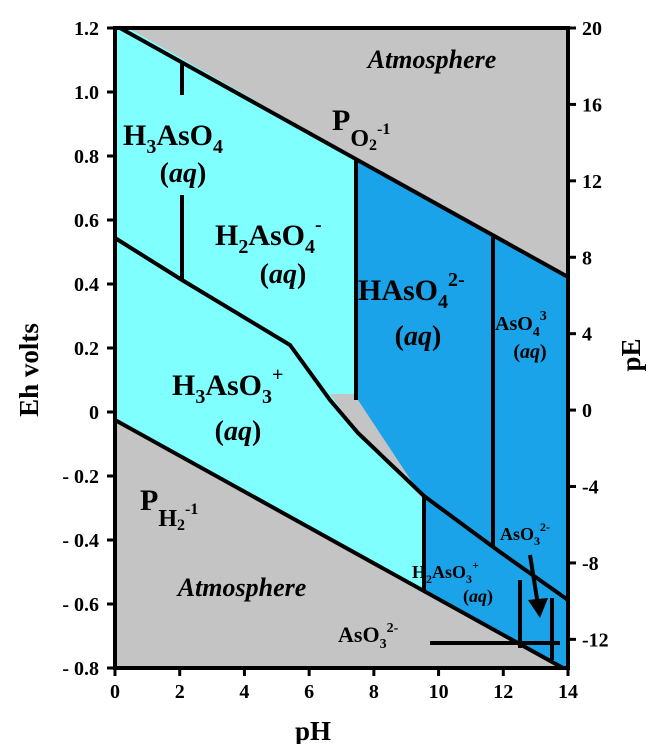  Describe the element at coordinates (525, 534) in the screenshot. I see `aso3-right-label: AsO32-` at that location.